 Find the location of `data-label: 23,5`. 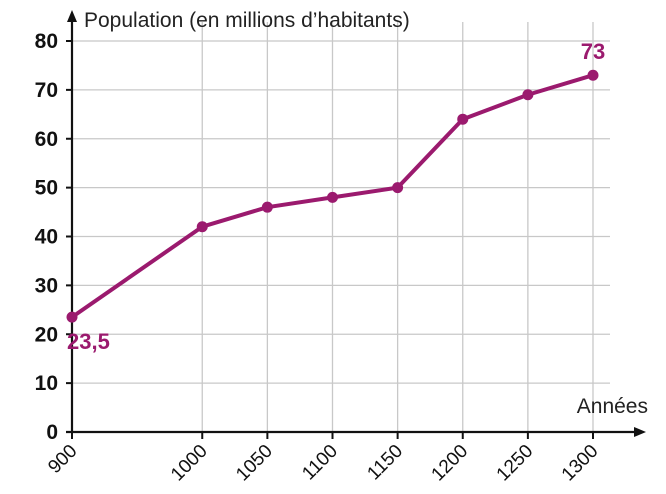

data-label: 23,5 is located at coordinates (88, 341).